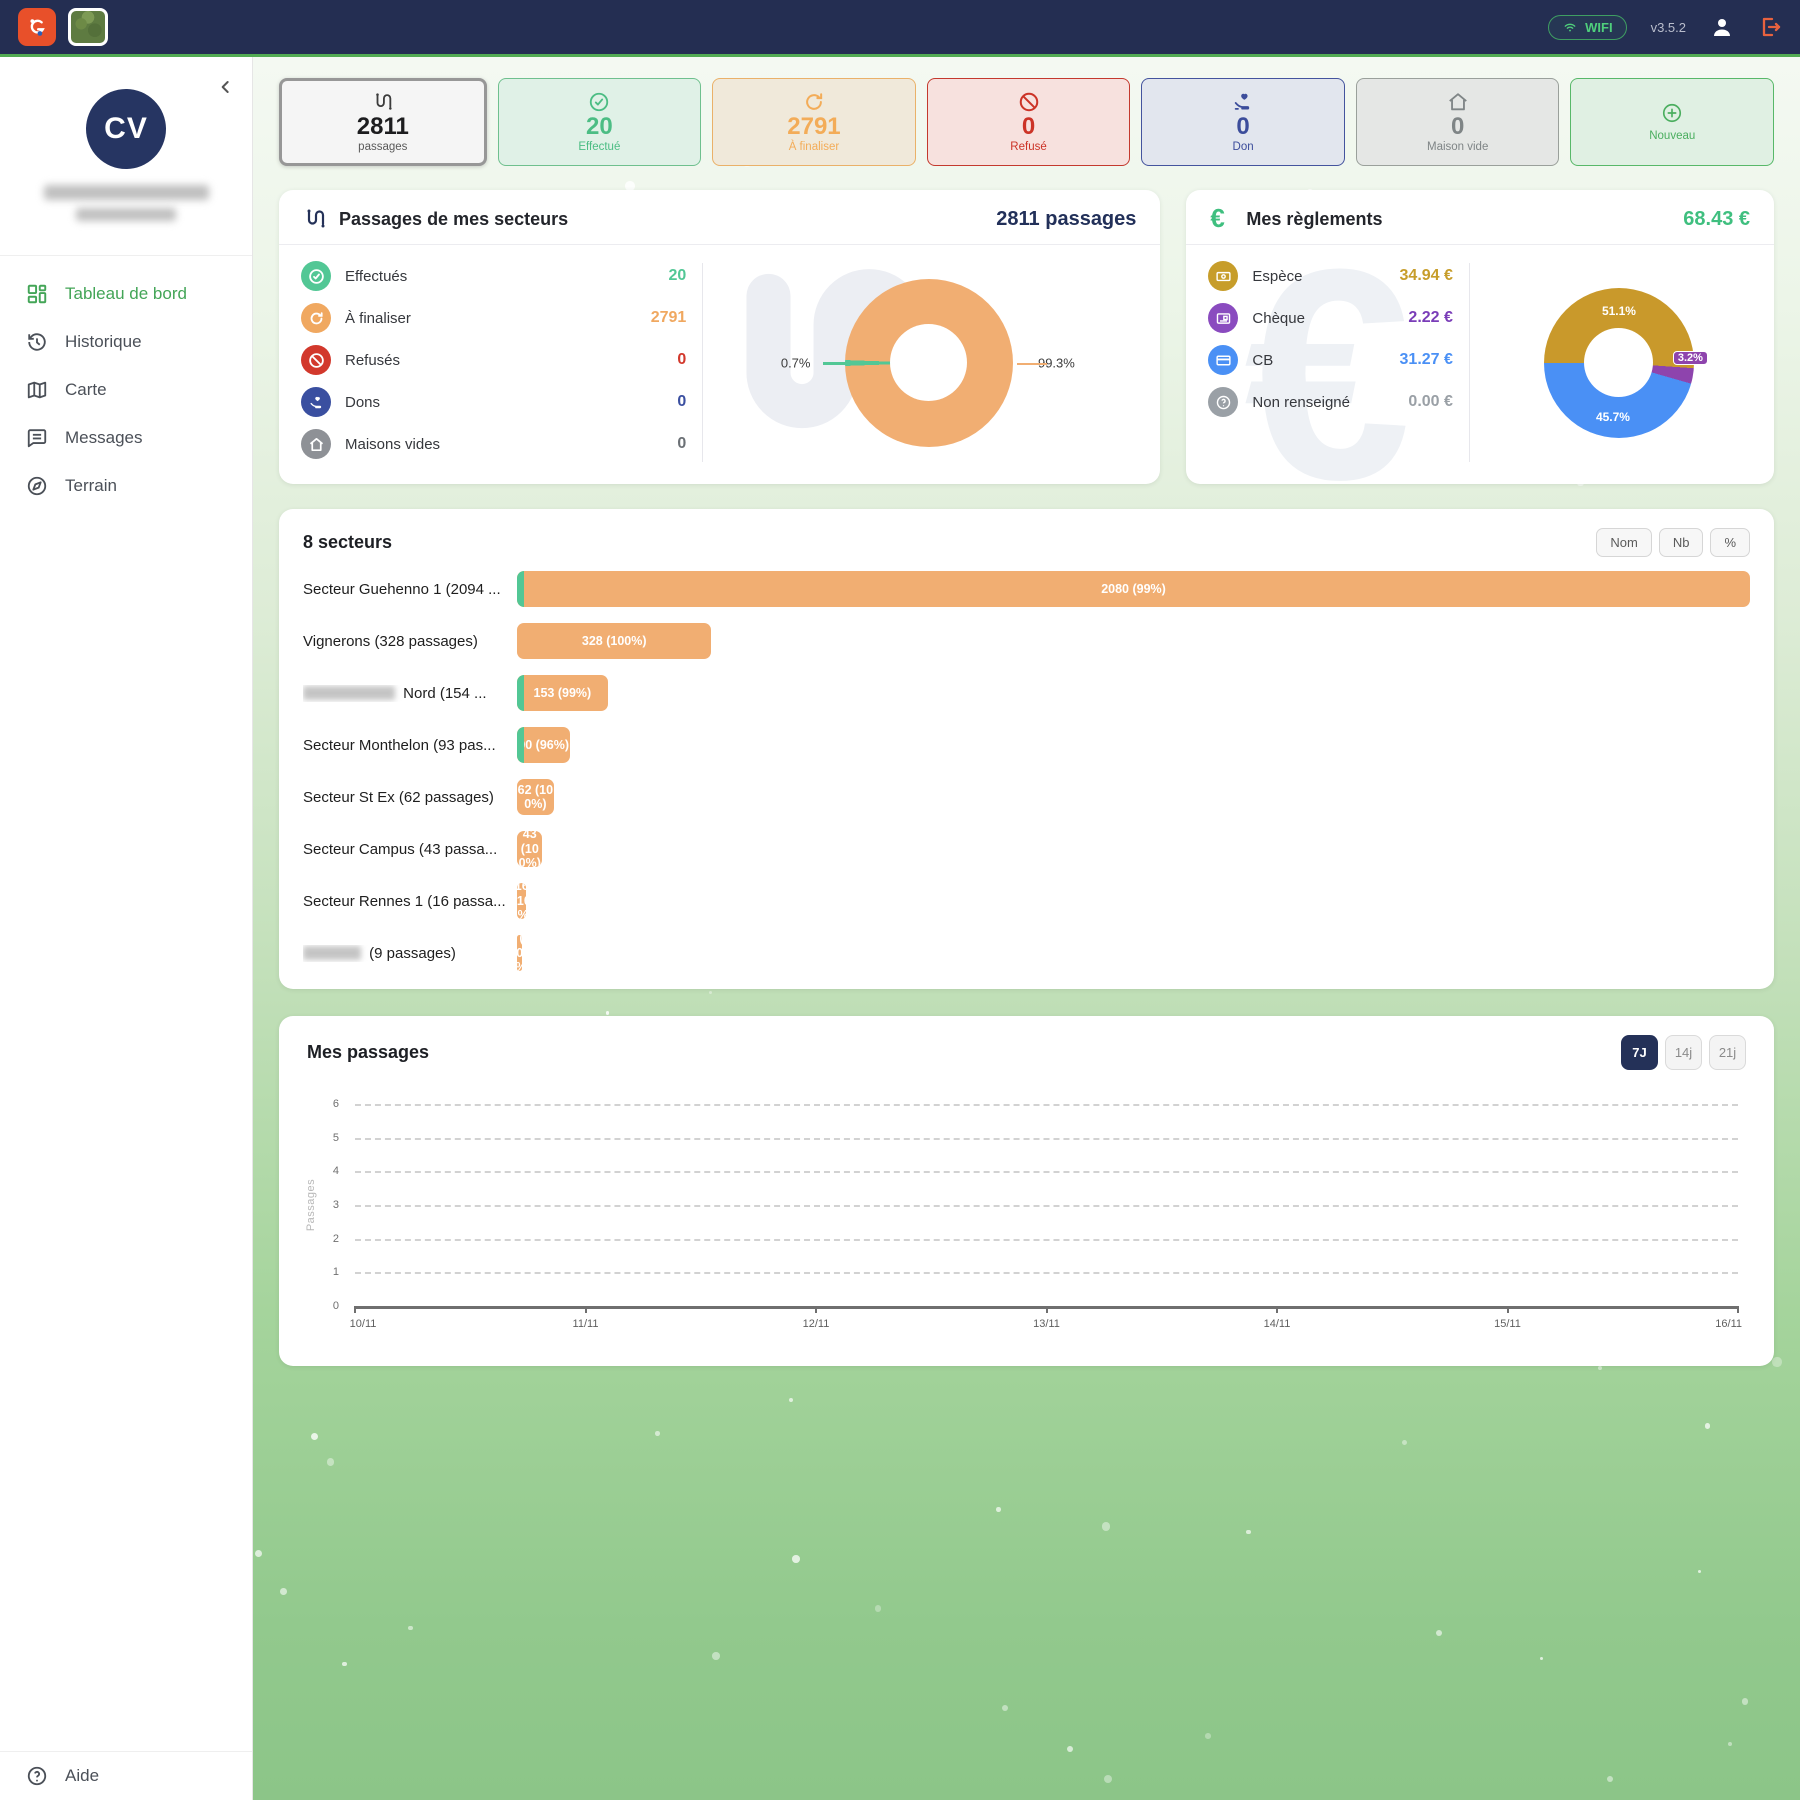 The image size is (1800, 1800). What do you see at coordinates (126, 342) in the screenshot?
I see `sidebar-item-historique: Historique` at bounding box center [126, 342].